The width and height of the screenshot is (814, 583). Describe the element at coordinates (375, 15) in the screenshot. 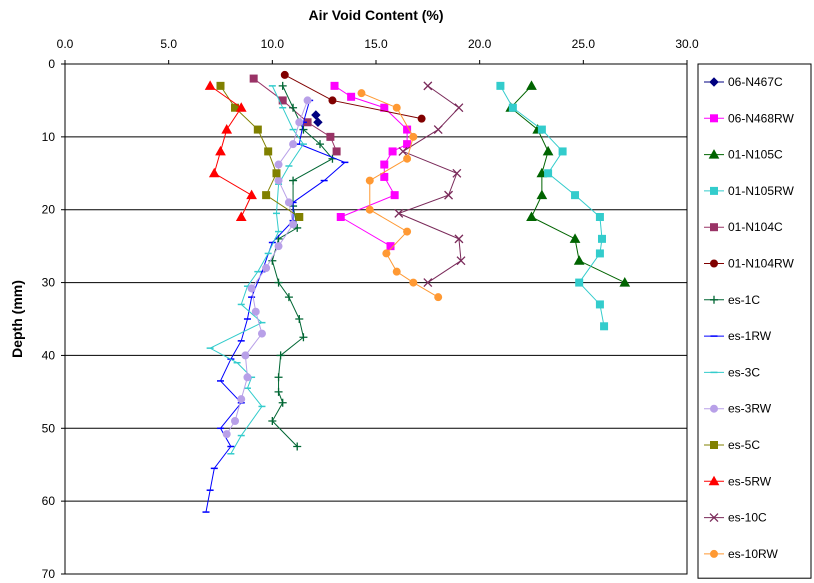

I see `x-axis-title: Air Void Content (%)` at that location.